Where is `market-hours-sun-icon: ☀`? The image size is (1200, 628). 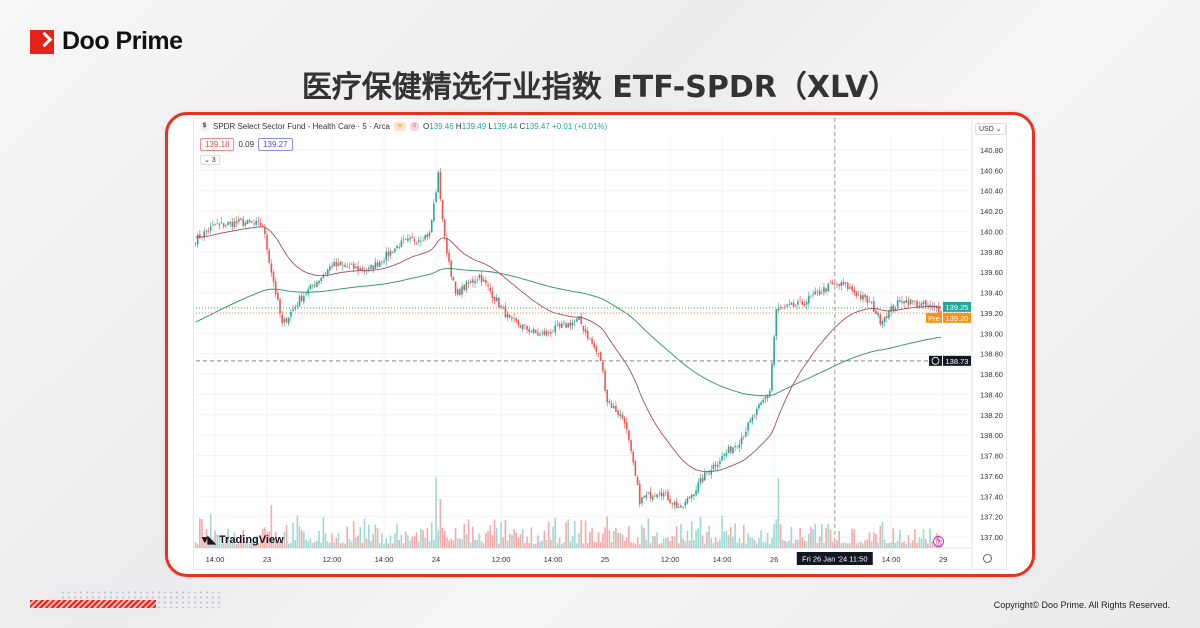 market-hours-sun-icon: ☀ is located at coordinates (399, 126).